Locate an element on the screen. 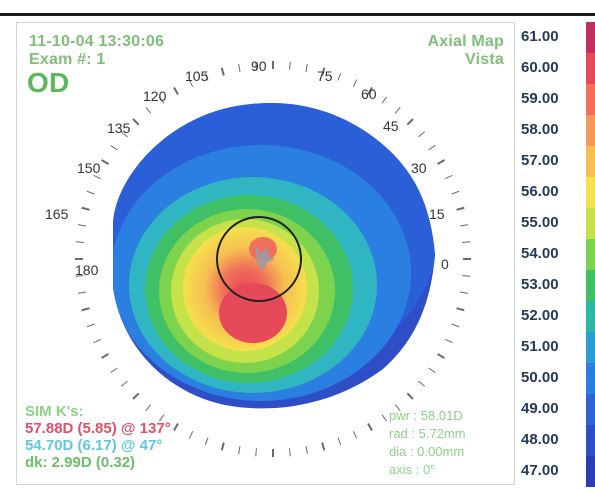  scale-value: 55.00 is located at coordinates (540, 222).